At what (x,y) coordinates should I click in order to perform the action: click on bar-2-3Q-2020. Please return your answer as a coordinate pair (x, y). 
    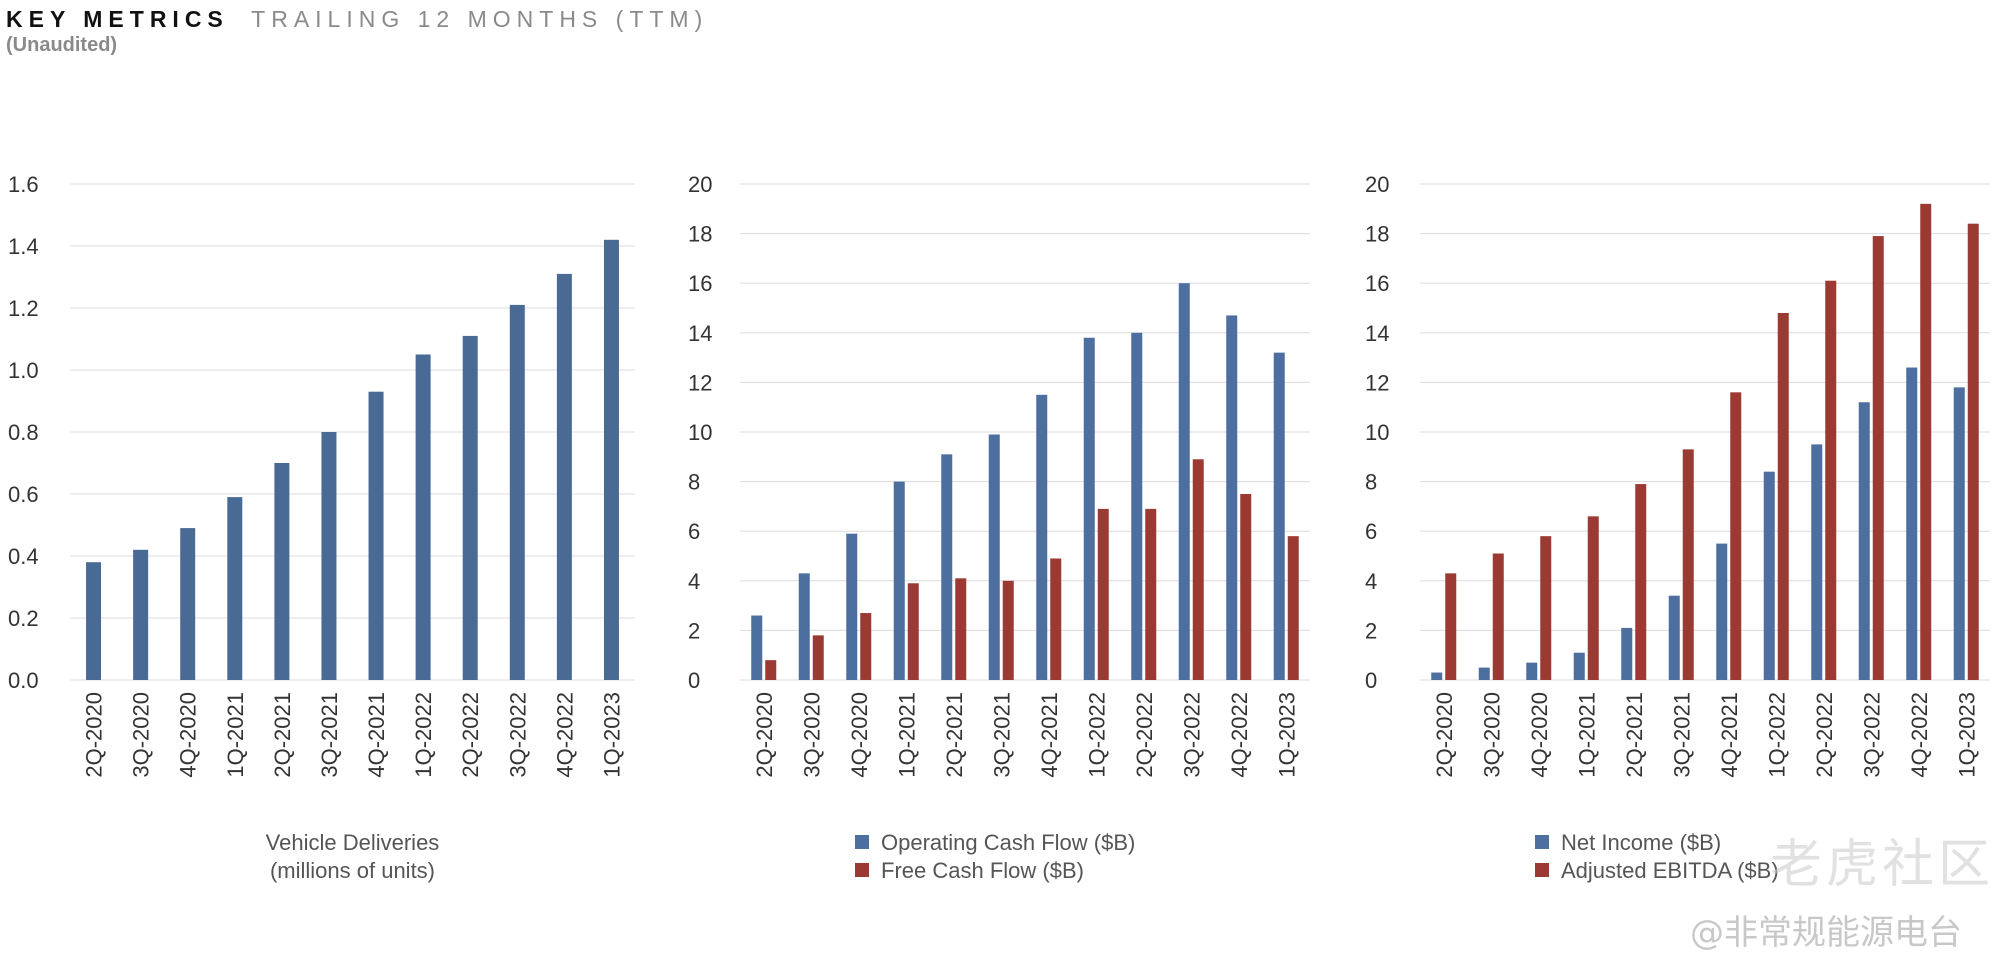
    Looking at the image, I should click on (1498, 616).